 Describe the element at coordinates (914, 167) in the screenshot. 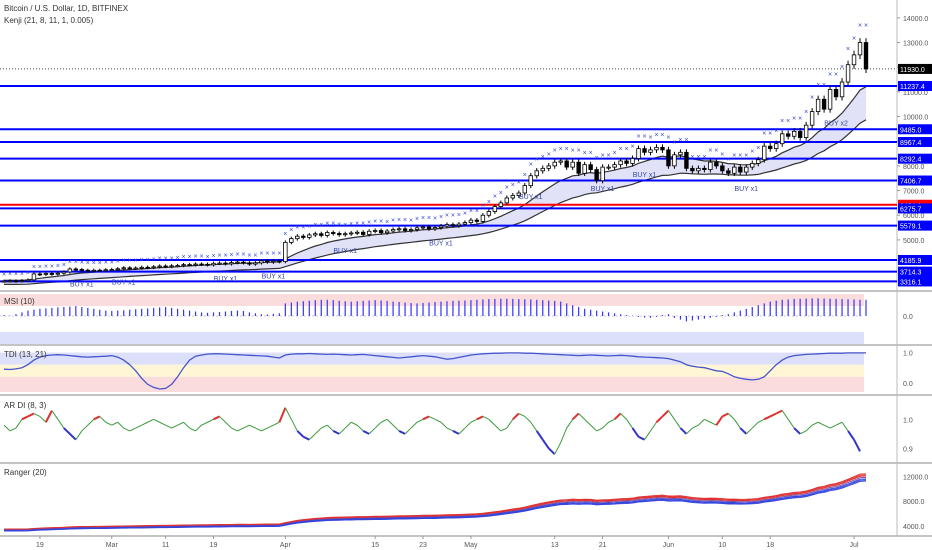

I see `price-tick-label: 8000.0` at that location.